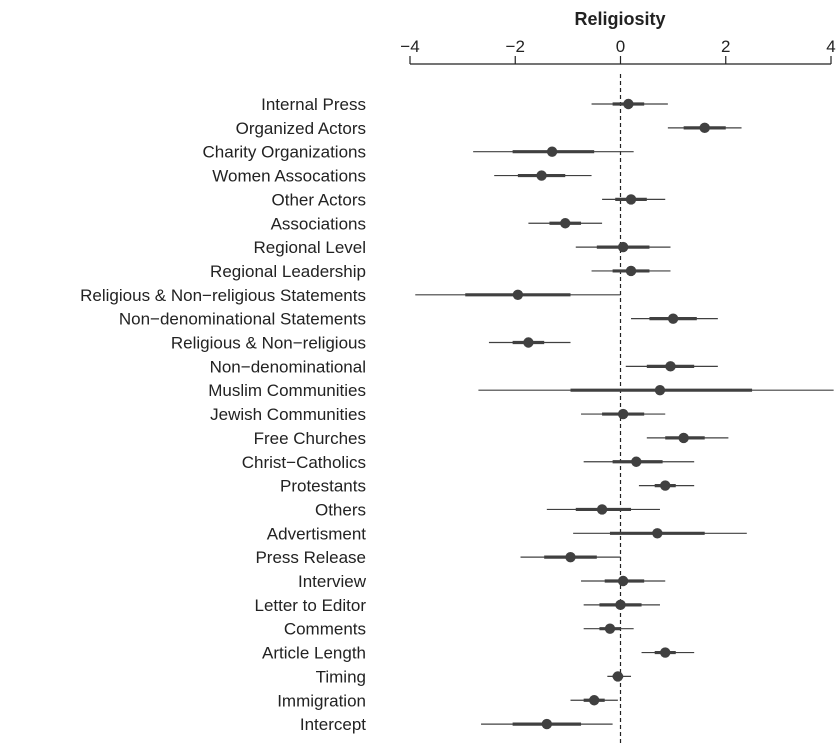 This screenshot has width=837, height=746. I want to click on category-label: Jewish Communities, so click(288, 414).